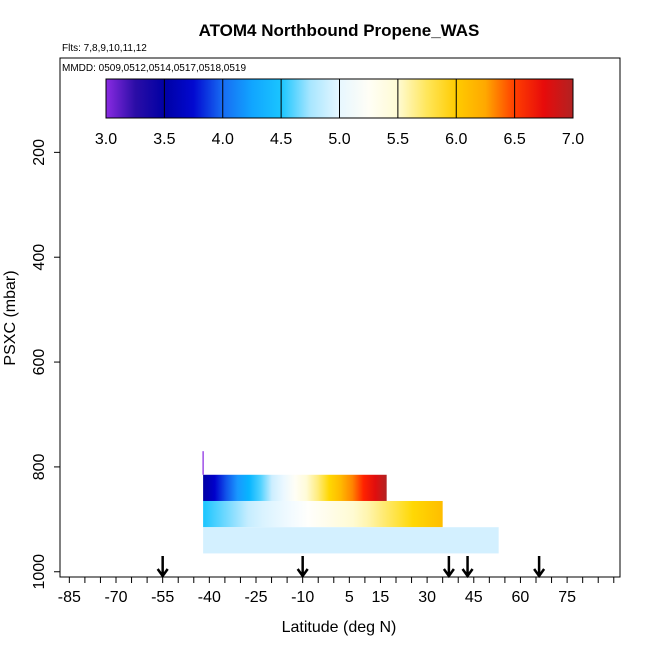 Image resolution: width=650 pixels, height=650 pixels. I want to click on colorbar: 3.0 3.5 4.0 4.5 5.0 5.5 6.0 6.5 7.0, so click(339, 113).